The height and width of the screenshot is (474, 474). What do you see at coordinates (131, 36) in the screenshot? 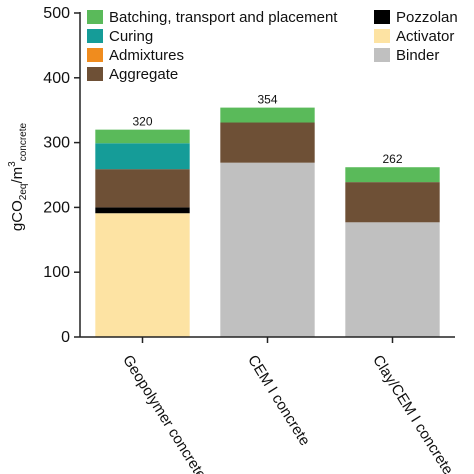
I see `legend-label-curing: Curing` at bounding box center [131, 36].